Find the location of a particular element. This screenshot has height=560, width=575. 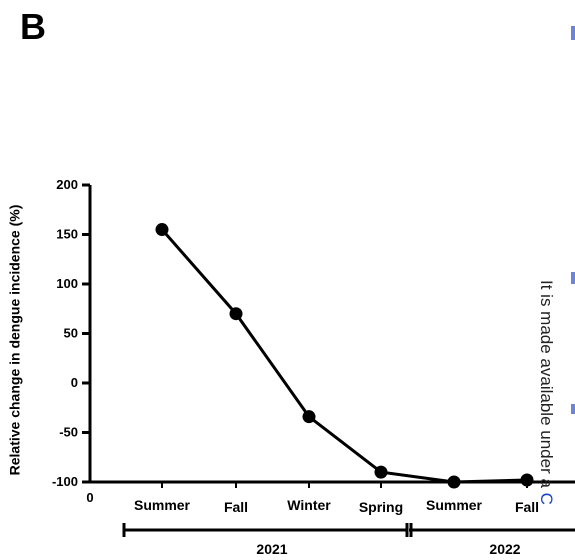

side-text: It is made available under a C is located at coordinates (546, 420).